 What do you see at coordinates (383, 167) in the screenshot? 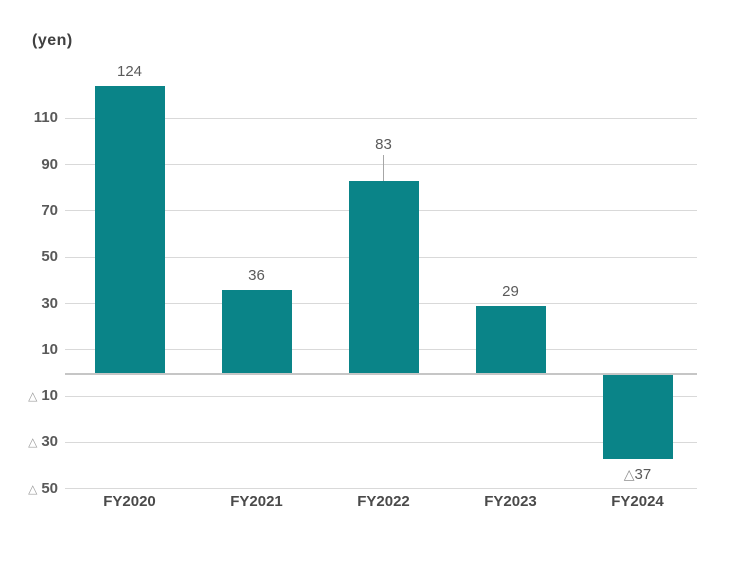
I see `label-leader-line` at bounding box center [383, 167].